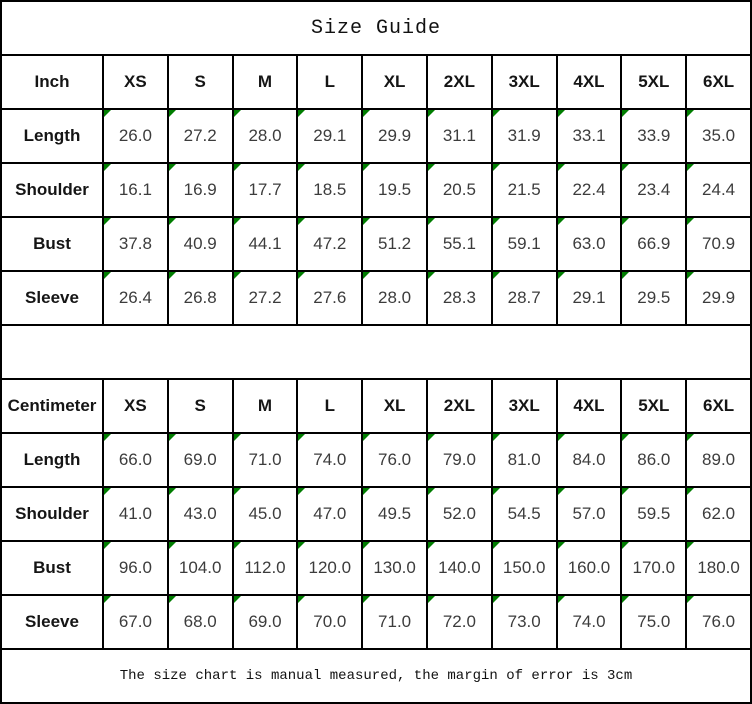 The height and width of the screenshot is (704, 752). I want to click on value-cell: 44.1, so click(266, 245).